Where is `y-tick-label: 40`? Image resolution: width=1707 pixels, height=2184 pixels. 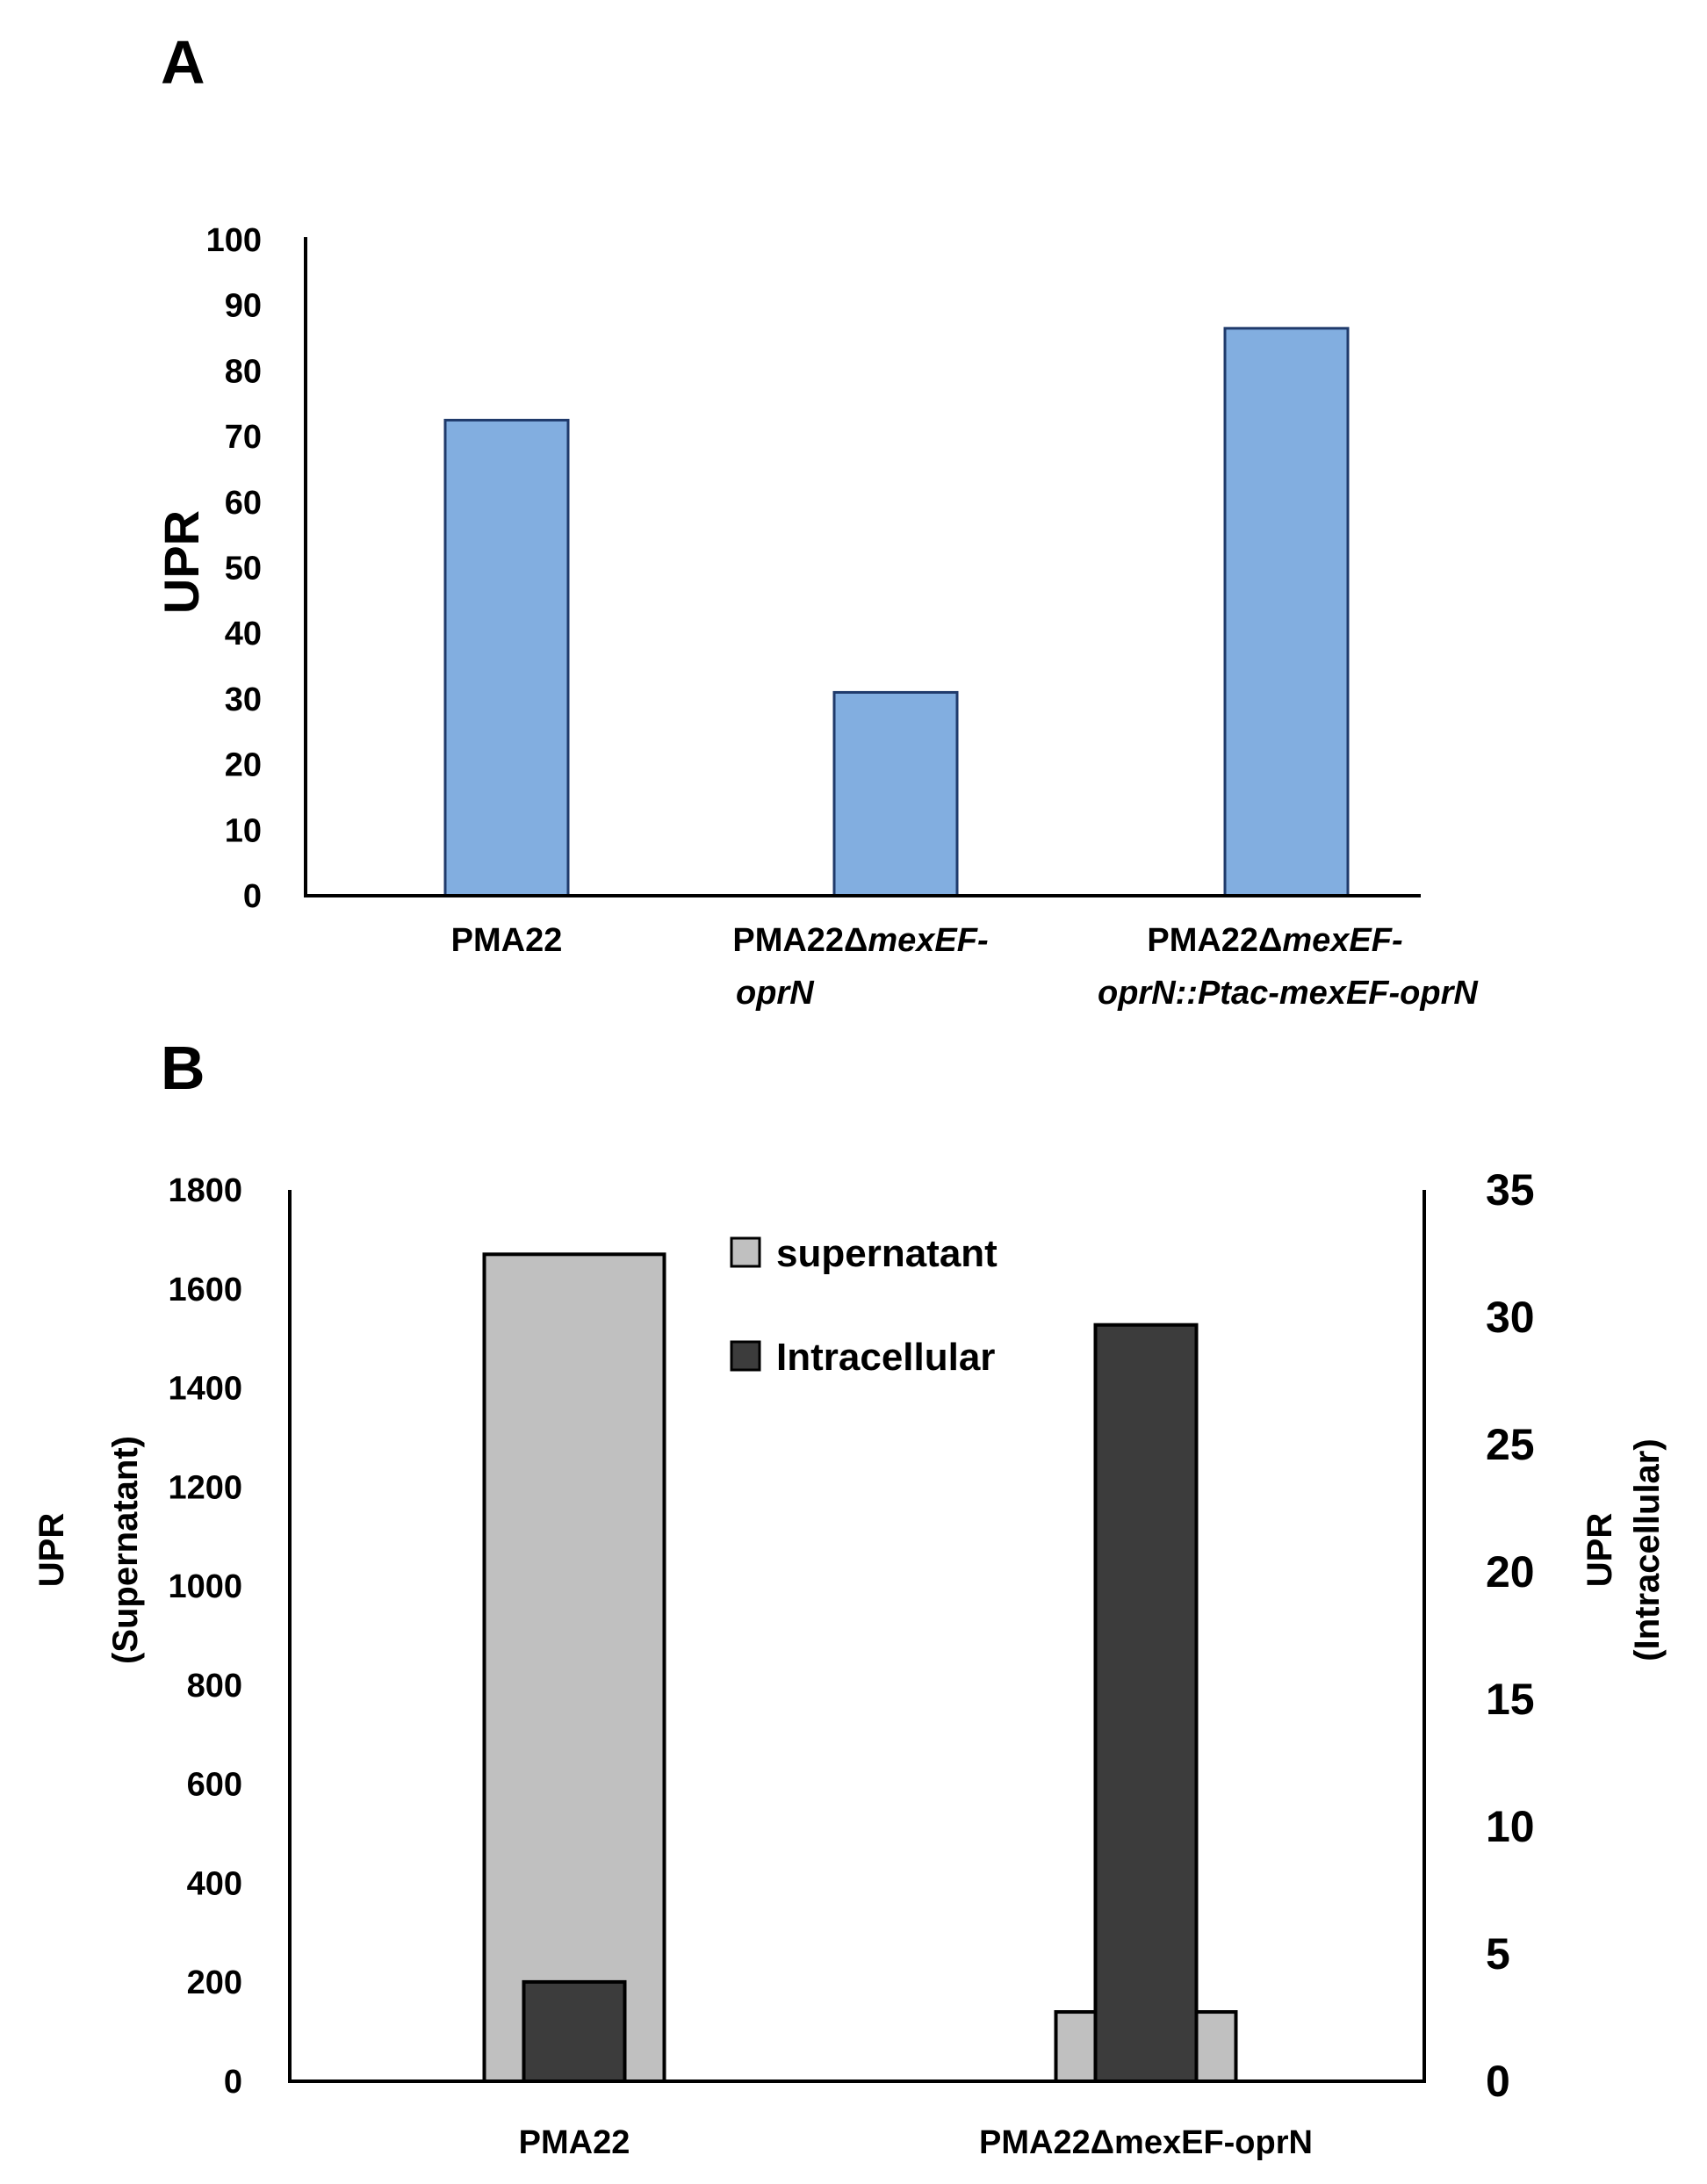
y-tick-label: 40 is located at coordinates (243, 634).